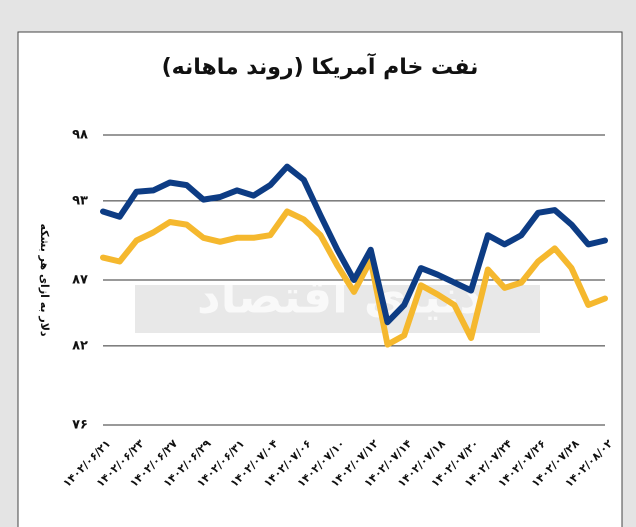 This screenshot has height=527, width=636. I want to click on y-tick-label: ۹۳, so click(80, 200).